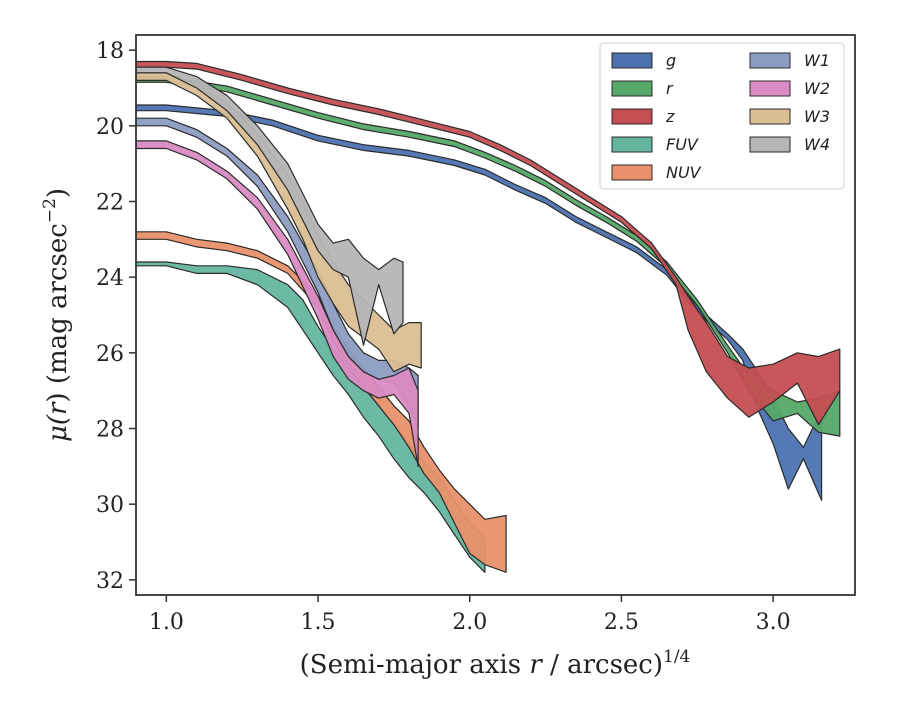 This screenshot has height=705, width=900. Describe the element at coordinates (770, 88) in the screenshot. I see `legend-swatch-w2` at that location.